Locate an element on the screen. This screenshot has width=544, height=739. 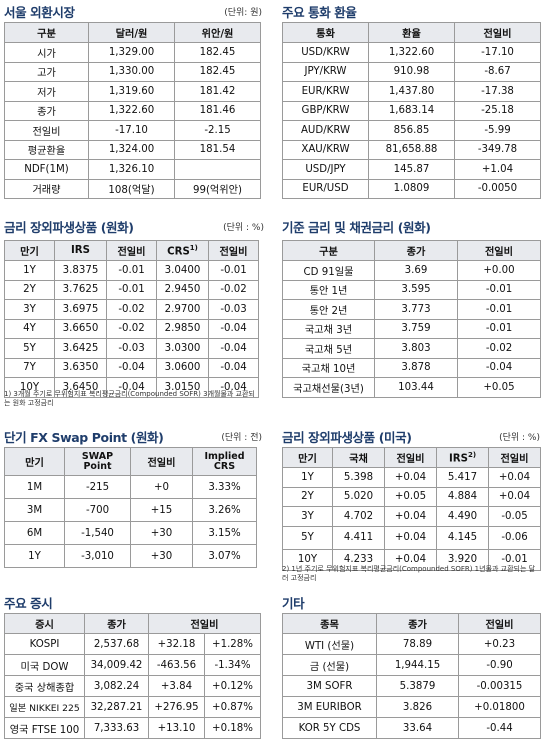
table-row: 시가 1,329.00 182.45 is located at coordinates (132, 52).